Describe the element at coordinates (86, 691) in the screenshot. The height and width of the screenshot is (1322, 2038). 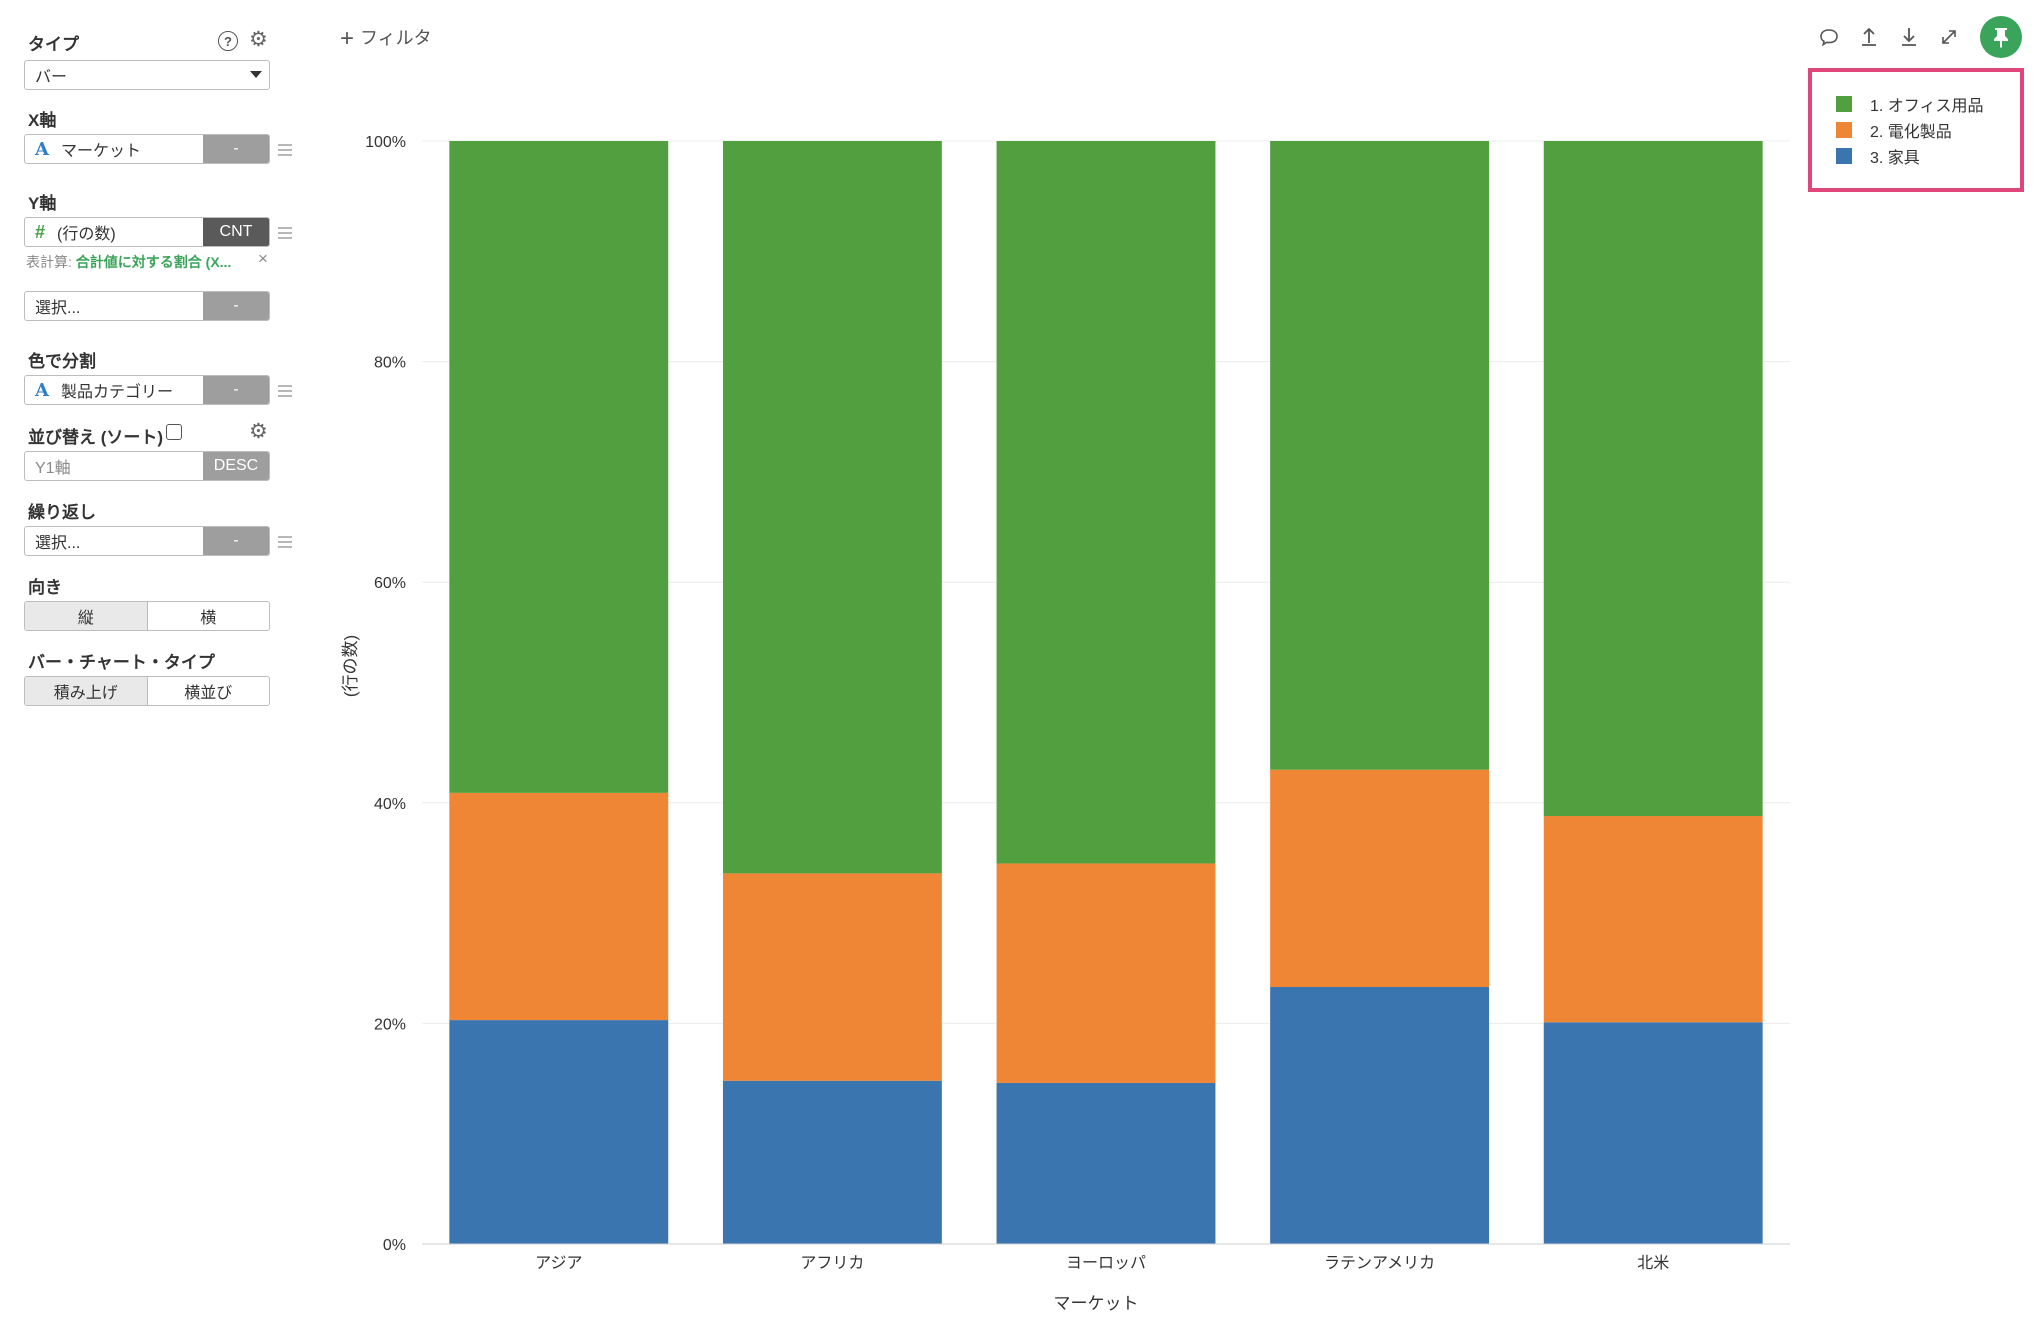
I see `bar-type-stacked: 積み上げ` at that location.